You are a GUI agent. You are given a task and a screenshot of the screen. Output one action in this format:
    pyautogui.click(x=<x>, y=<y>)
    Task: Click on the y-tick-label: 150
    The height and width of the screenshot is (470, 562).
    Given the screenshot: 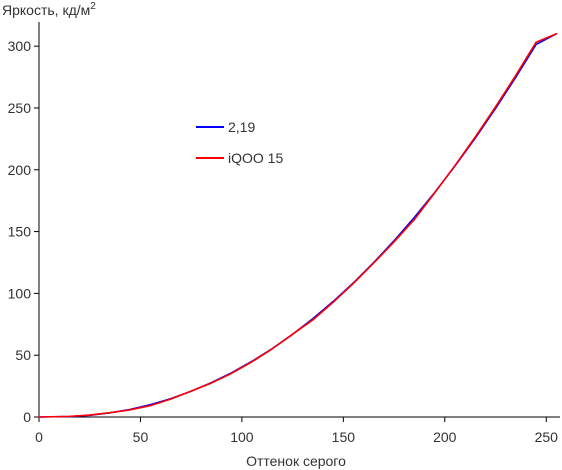 What is the action you would take?
    pyautogui.click(x=20, y=232)
    